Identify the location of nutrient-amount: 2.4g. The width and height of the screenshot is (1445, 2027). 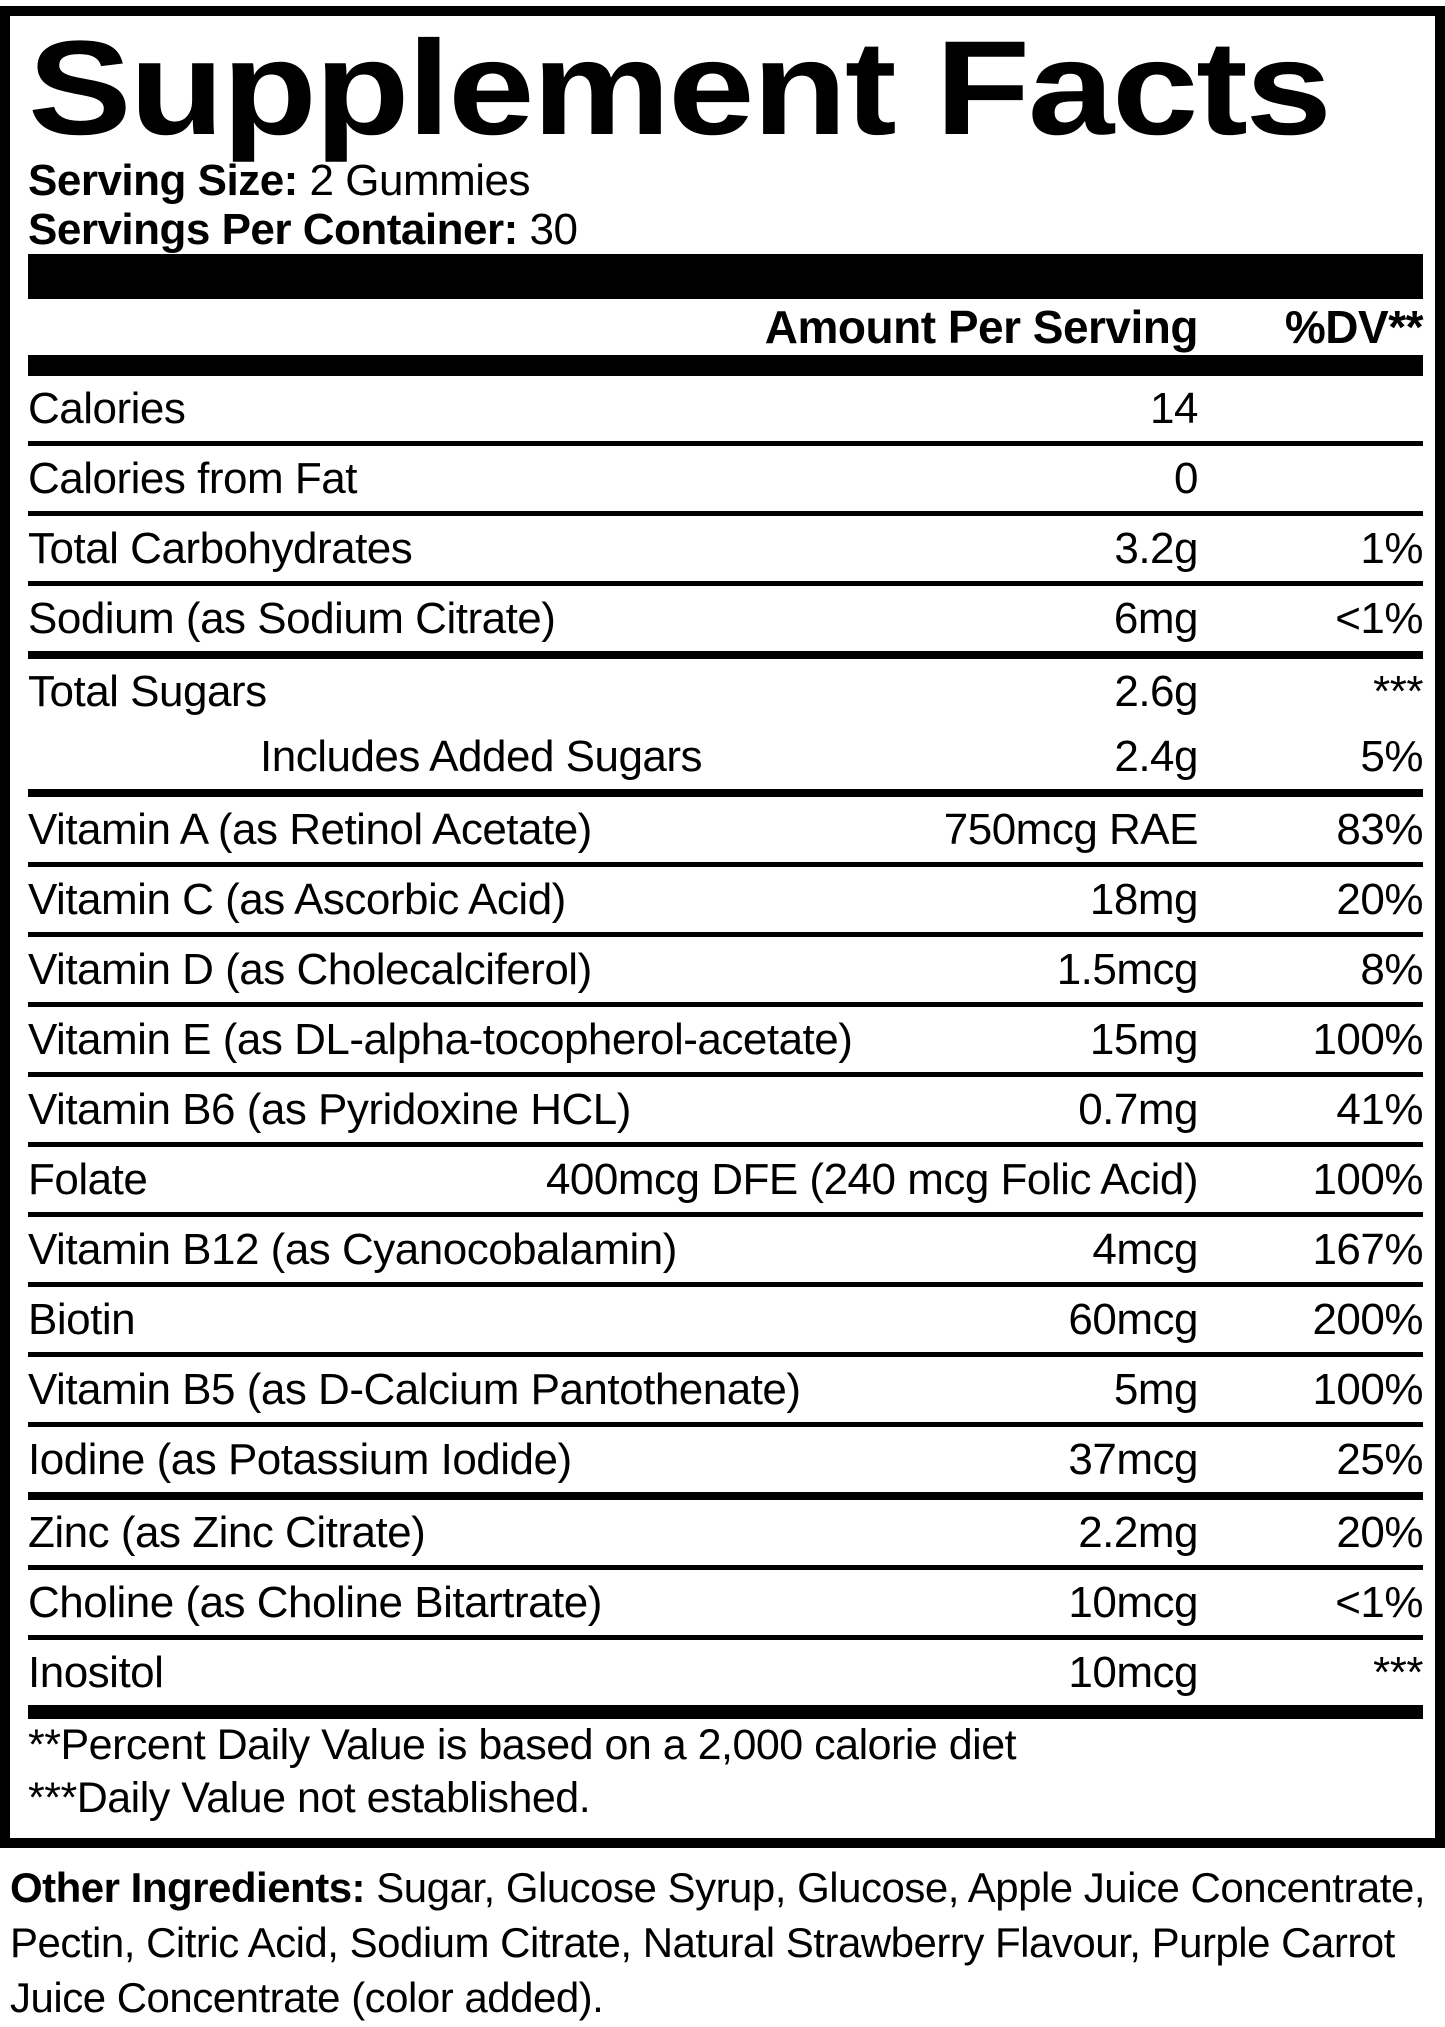
(1156, 756).